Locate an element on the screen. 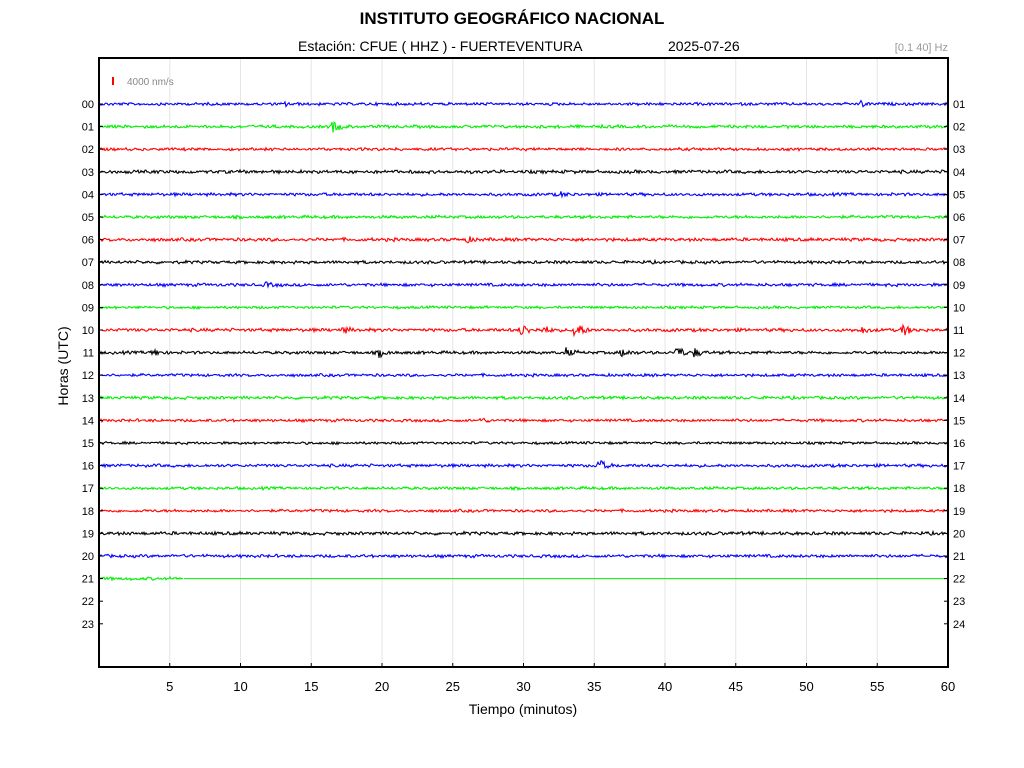 Image resolution: width=1024 pixels, height=768 pixels. y-axis-title: Horas (UTC) is located at coordinates (63, 365).